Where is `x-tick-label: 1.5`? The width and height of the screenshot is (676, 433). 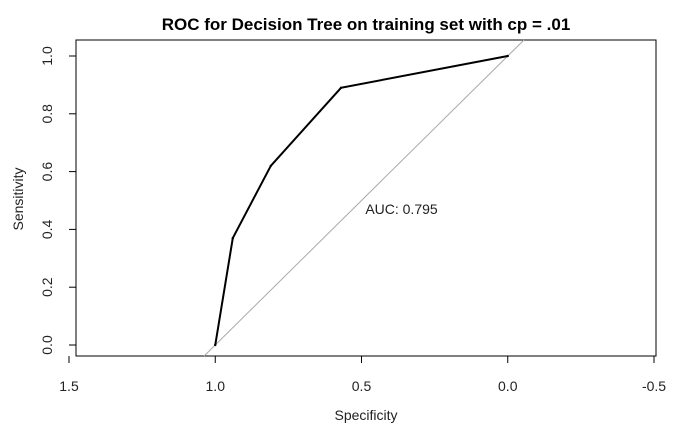 x-tick-label: 1.5 is located at coordinates (69, 386).